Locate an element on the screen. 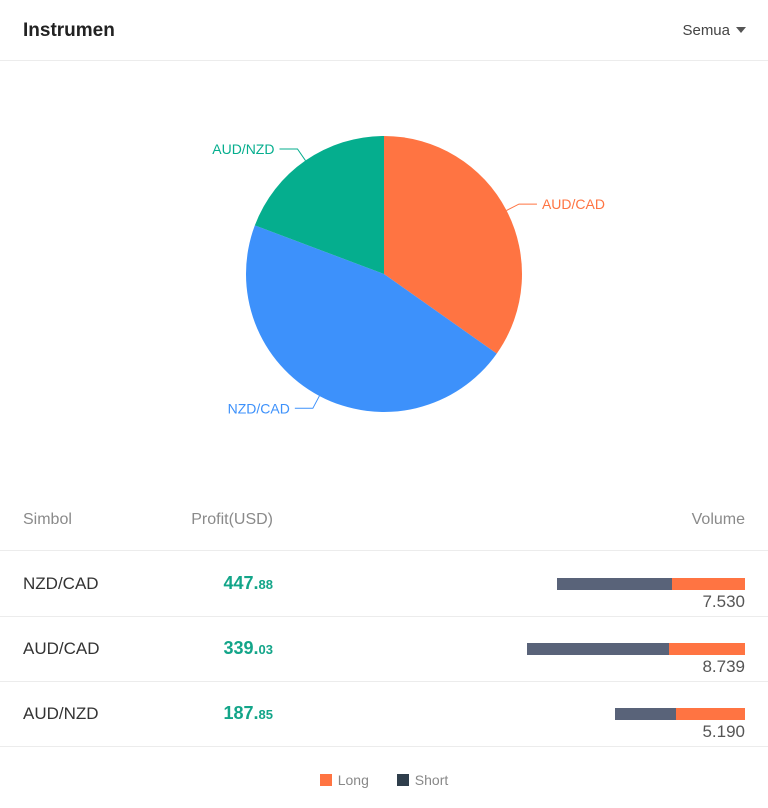  profit-integer: 447. is located at coordinates (241, 583).